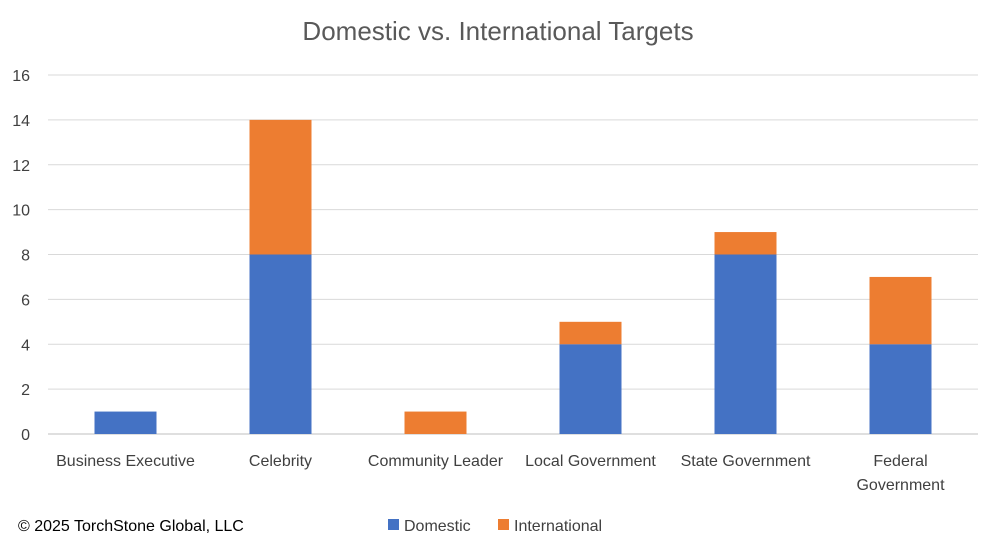 This screenshot has height=557, width=1000. I want to click on y-tick-label: 16, so click(21, 76).